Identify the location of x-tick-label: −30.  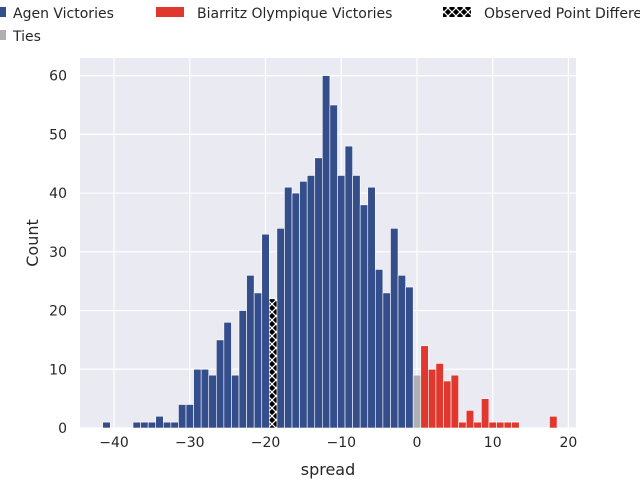
(190, 443).